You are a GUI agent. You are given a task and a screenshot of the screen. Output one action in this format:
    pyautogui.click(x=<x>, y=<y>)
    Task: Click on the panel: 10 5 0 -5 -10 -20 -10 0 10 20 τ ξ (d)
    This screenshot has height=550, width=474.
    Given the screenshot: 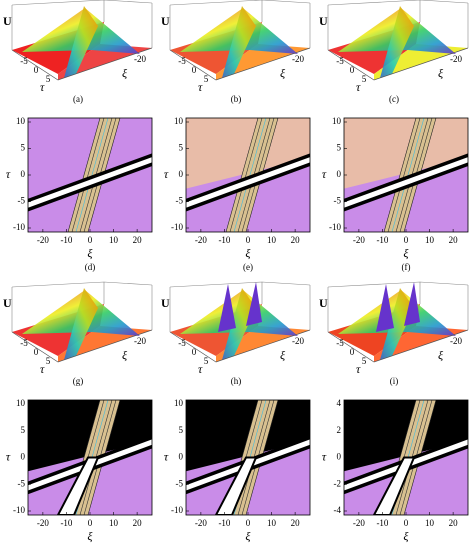 What is the action you would take?
    pyautogui.click(x=79, y=194)
    